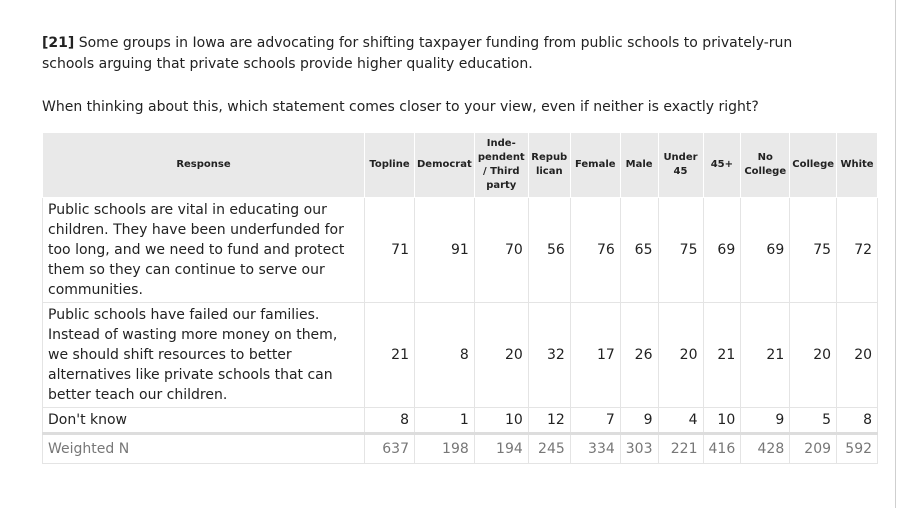  Describe the element at coordinates (203, 420) in the screenshot. I see `row-label: Don't know` at that location.